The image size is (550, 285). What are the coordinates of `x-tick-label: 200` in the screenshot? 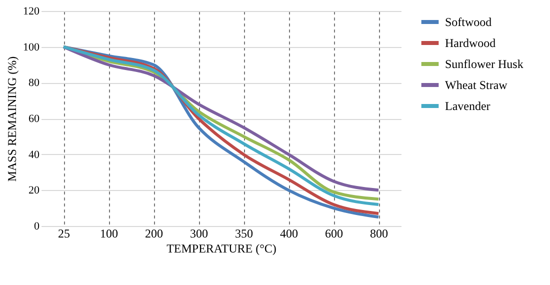 It's located at (154, 233).